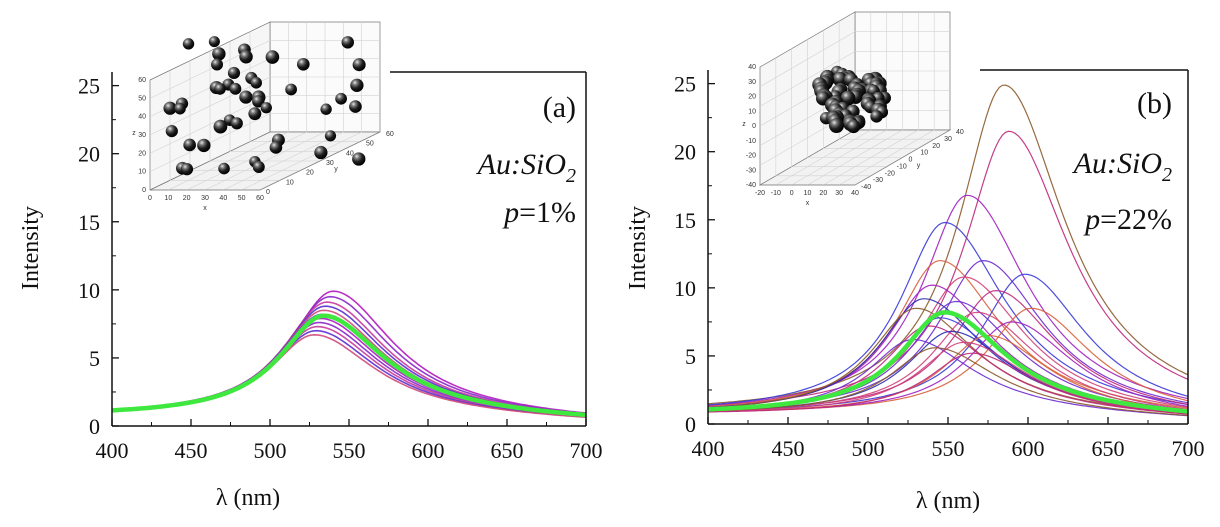  What do you see at coordinates (690, 356) in the screenshot?
I see `y-tick-label: 5` at bounding box center [690, 356].